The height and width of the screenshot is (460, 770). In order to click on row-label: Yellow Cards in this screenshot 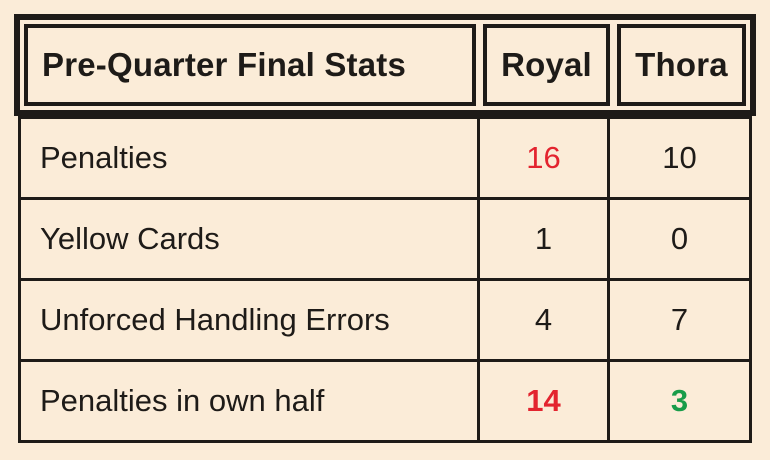, I will do `click(250, 239)`.